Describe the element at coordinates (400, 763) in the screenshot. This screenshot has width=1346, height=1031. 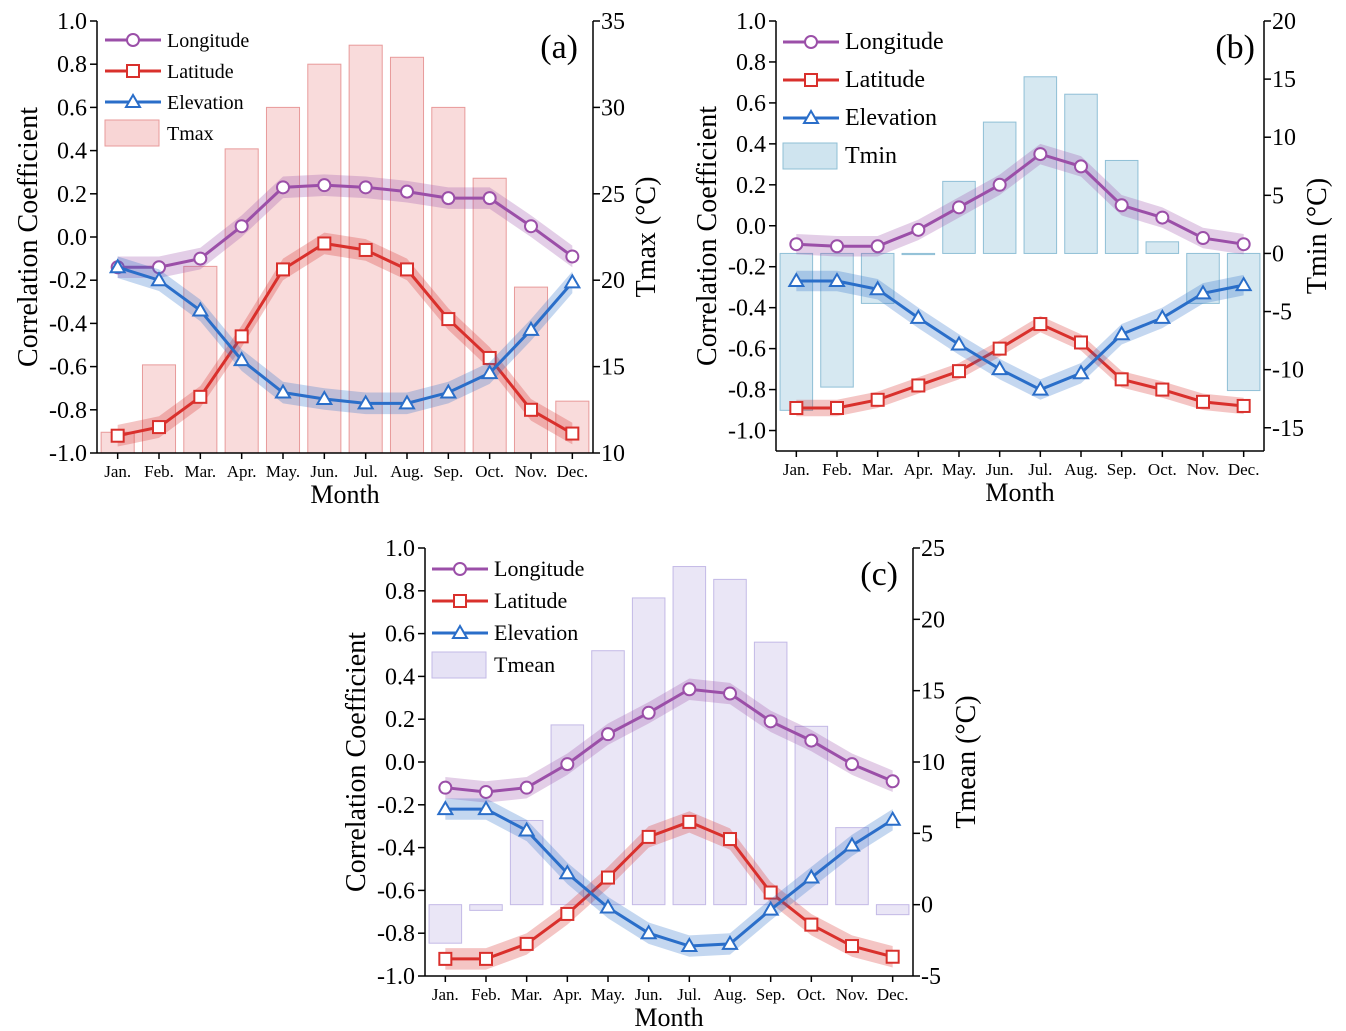
I see `left-tick-label: 0.0` at that location.